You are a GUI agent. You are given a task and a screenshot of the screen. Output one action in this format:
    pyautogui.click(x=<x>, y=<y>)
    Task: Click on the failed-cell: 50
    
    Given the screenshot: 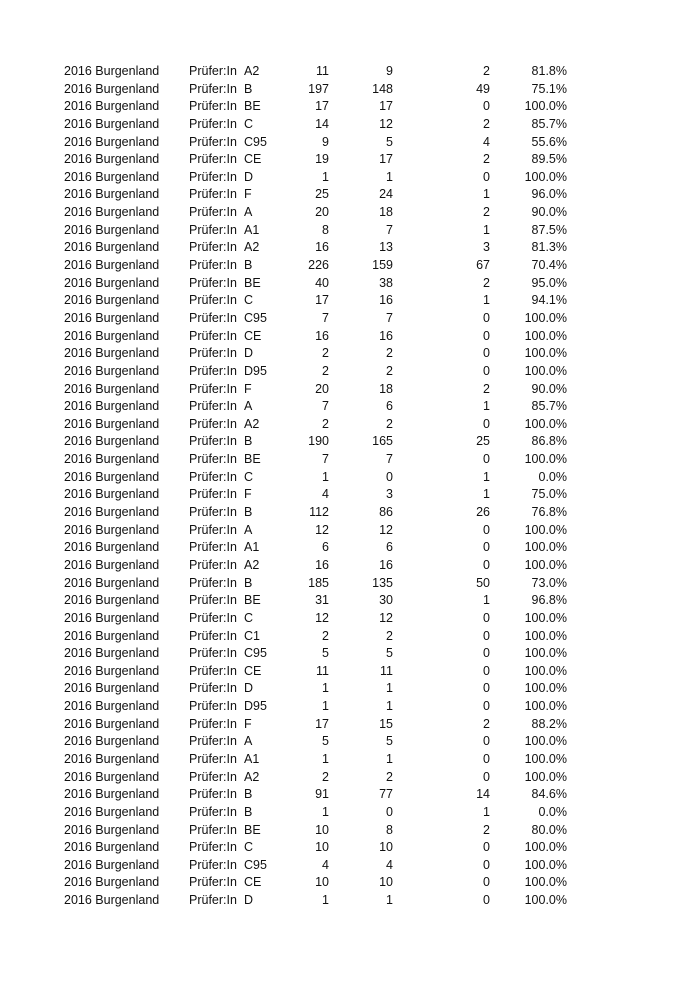 What is the action you would take?
    pyautogui.click(x=483, y=582)
    